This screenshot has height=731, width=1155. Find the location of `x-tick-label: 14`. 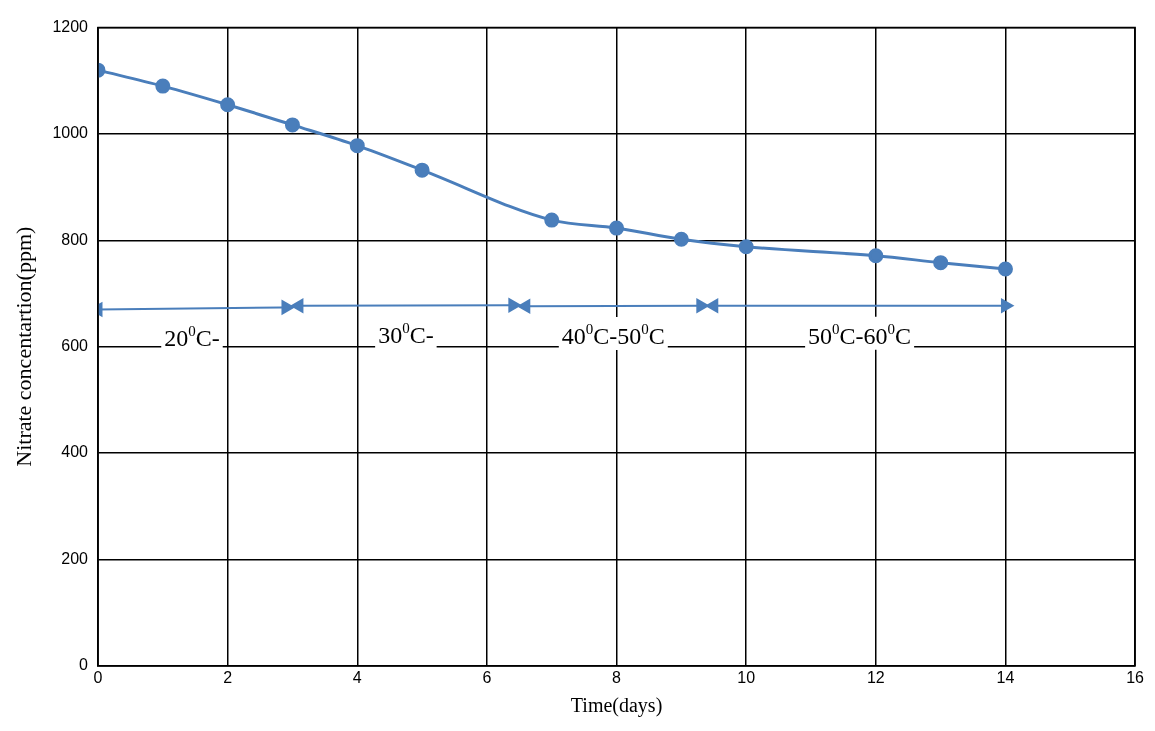

x-tick-label: 14 is located at coordinates (1005, 677).